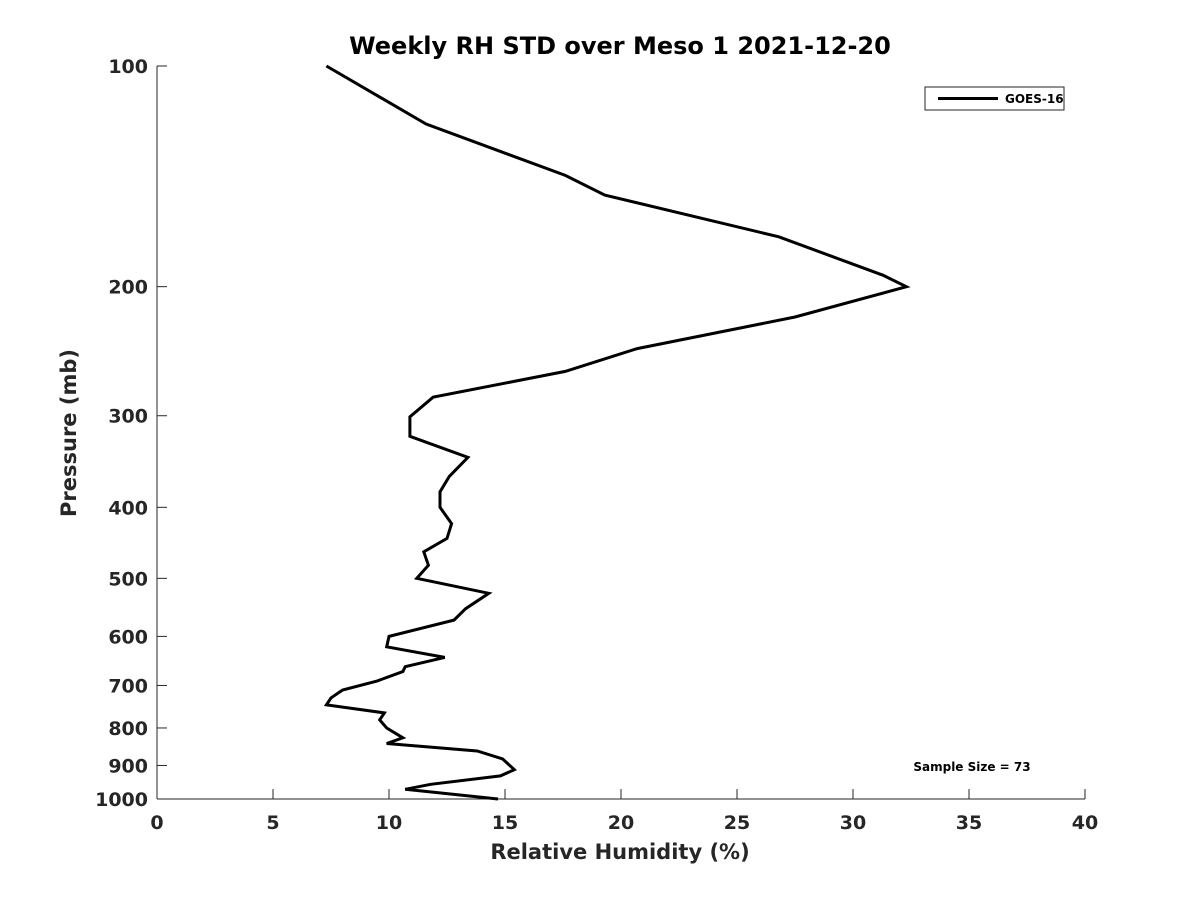 The height and width of the screenshot is (900, 1200). What do you see at coordinates (128, 288) in the screenshot?
I see `y-tick-label: 200` at bounding box center [128, 288].